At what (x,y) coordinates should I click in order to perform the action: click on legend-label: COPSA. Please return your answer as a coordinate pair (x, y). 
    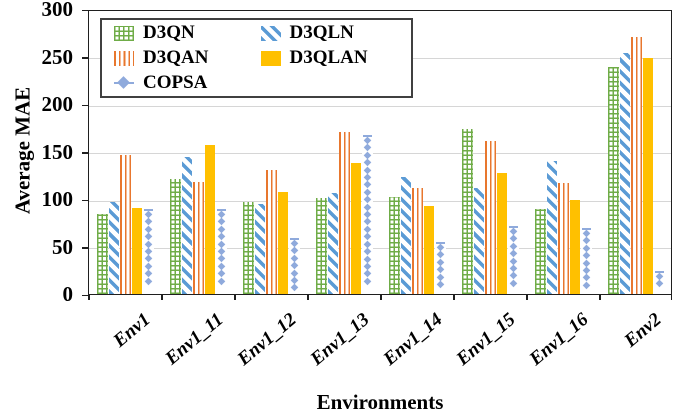
    Looking at the image, I should click on (175, 82).